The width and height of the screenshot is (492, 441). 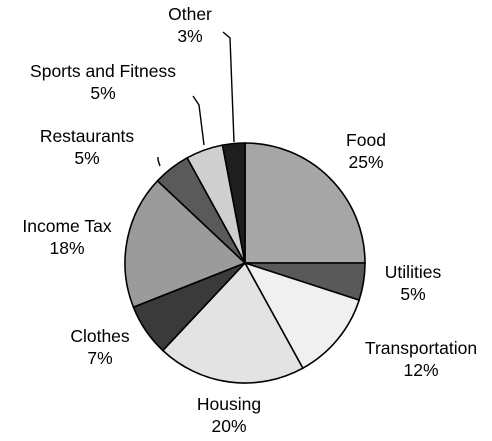 I want to click on pie-slice-income-tax, so click(x=185, y=244).